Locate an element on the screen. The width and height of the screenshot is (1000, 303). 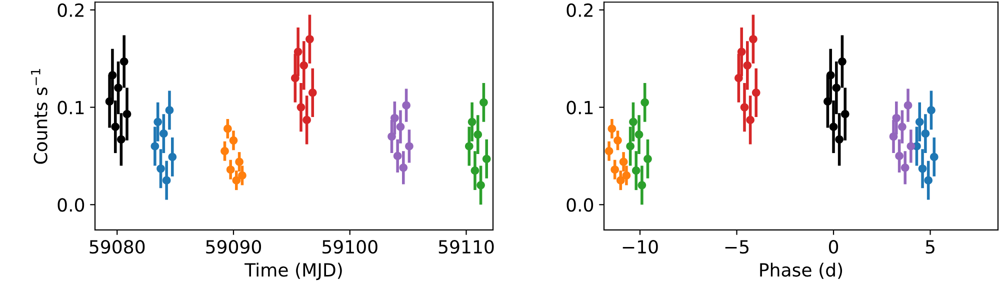
x-tick-label: 5 is located at coordinates (930, 247).